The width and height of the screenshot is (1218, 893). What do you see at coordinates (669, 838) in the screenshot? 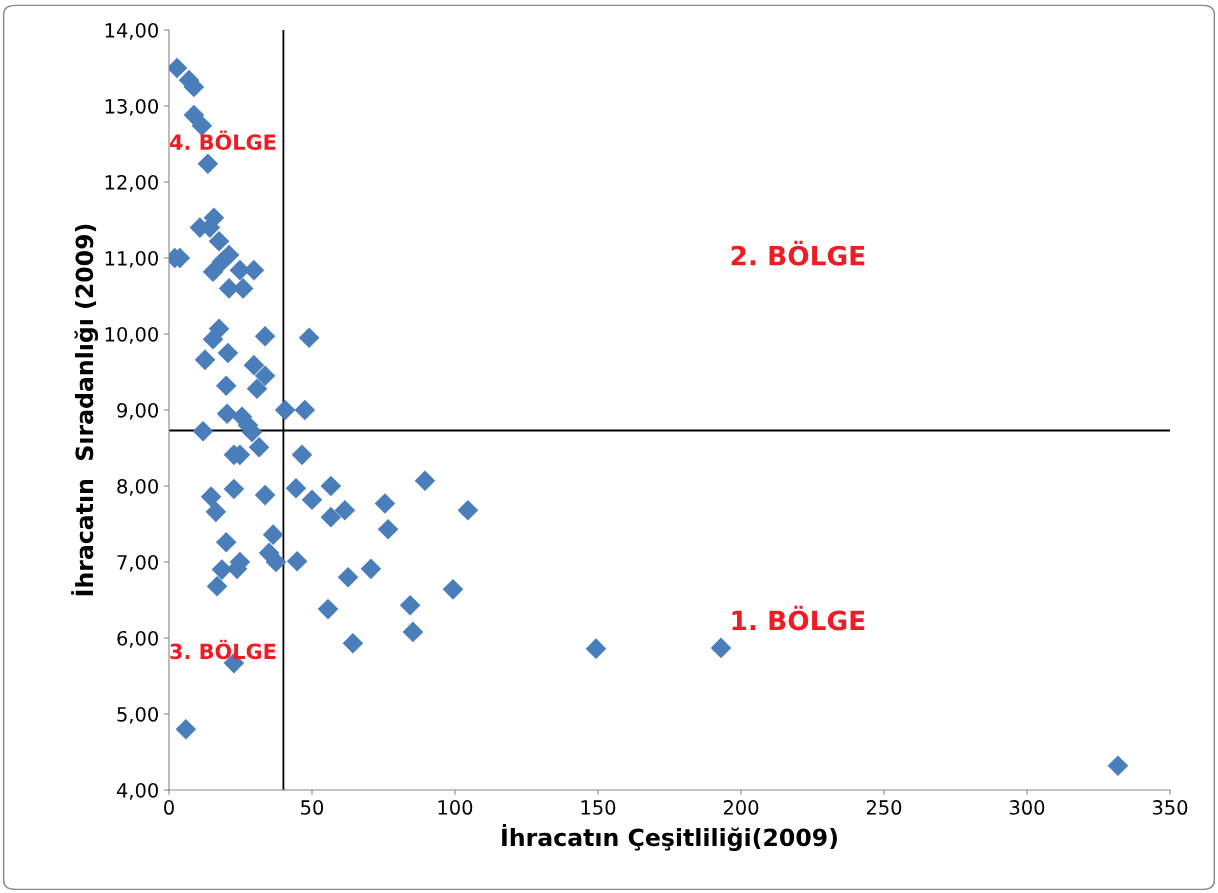
I see `x-axis-title: İhracatın Çeşitliliği(2009)` at bounding box center [669, 838].